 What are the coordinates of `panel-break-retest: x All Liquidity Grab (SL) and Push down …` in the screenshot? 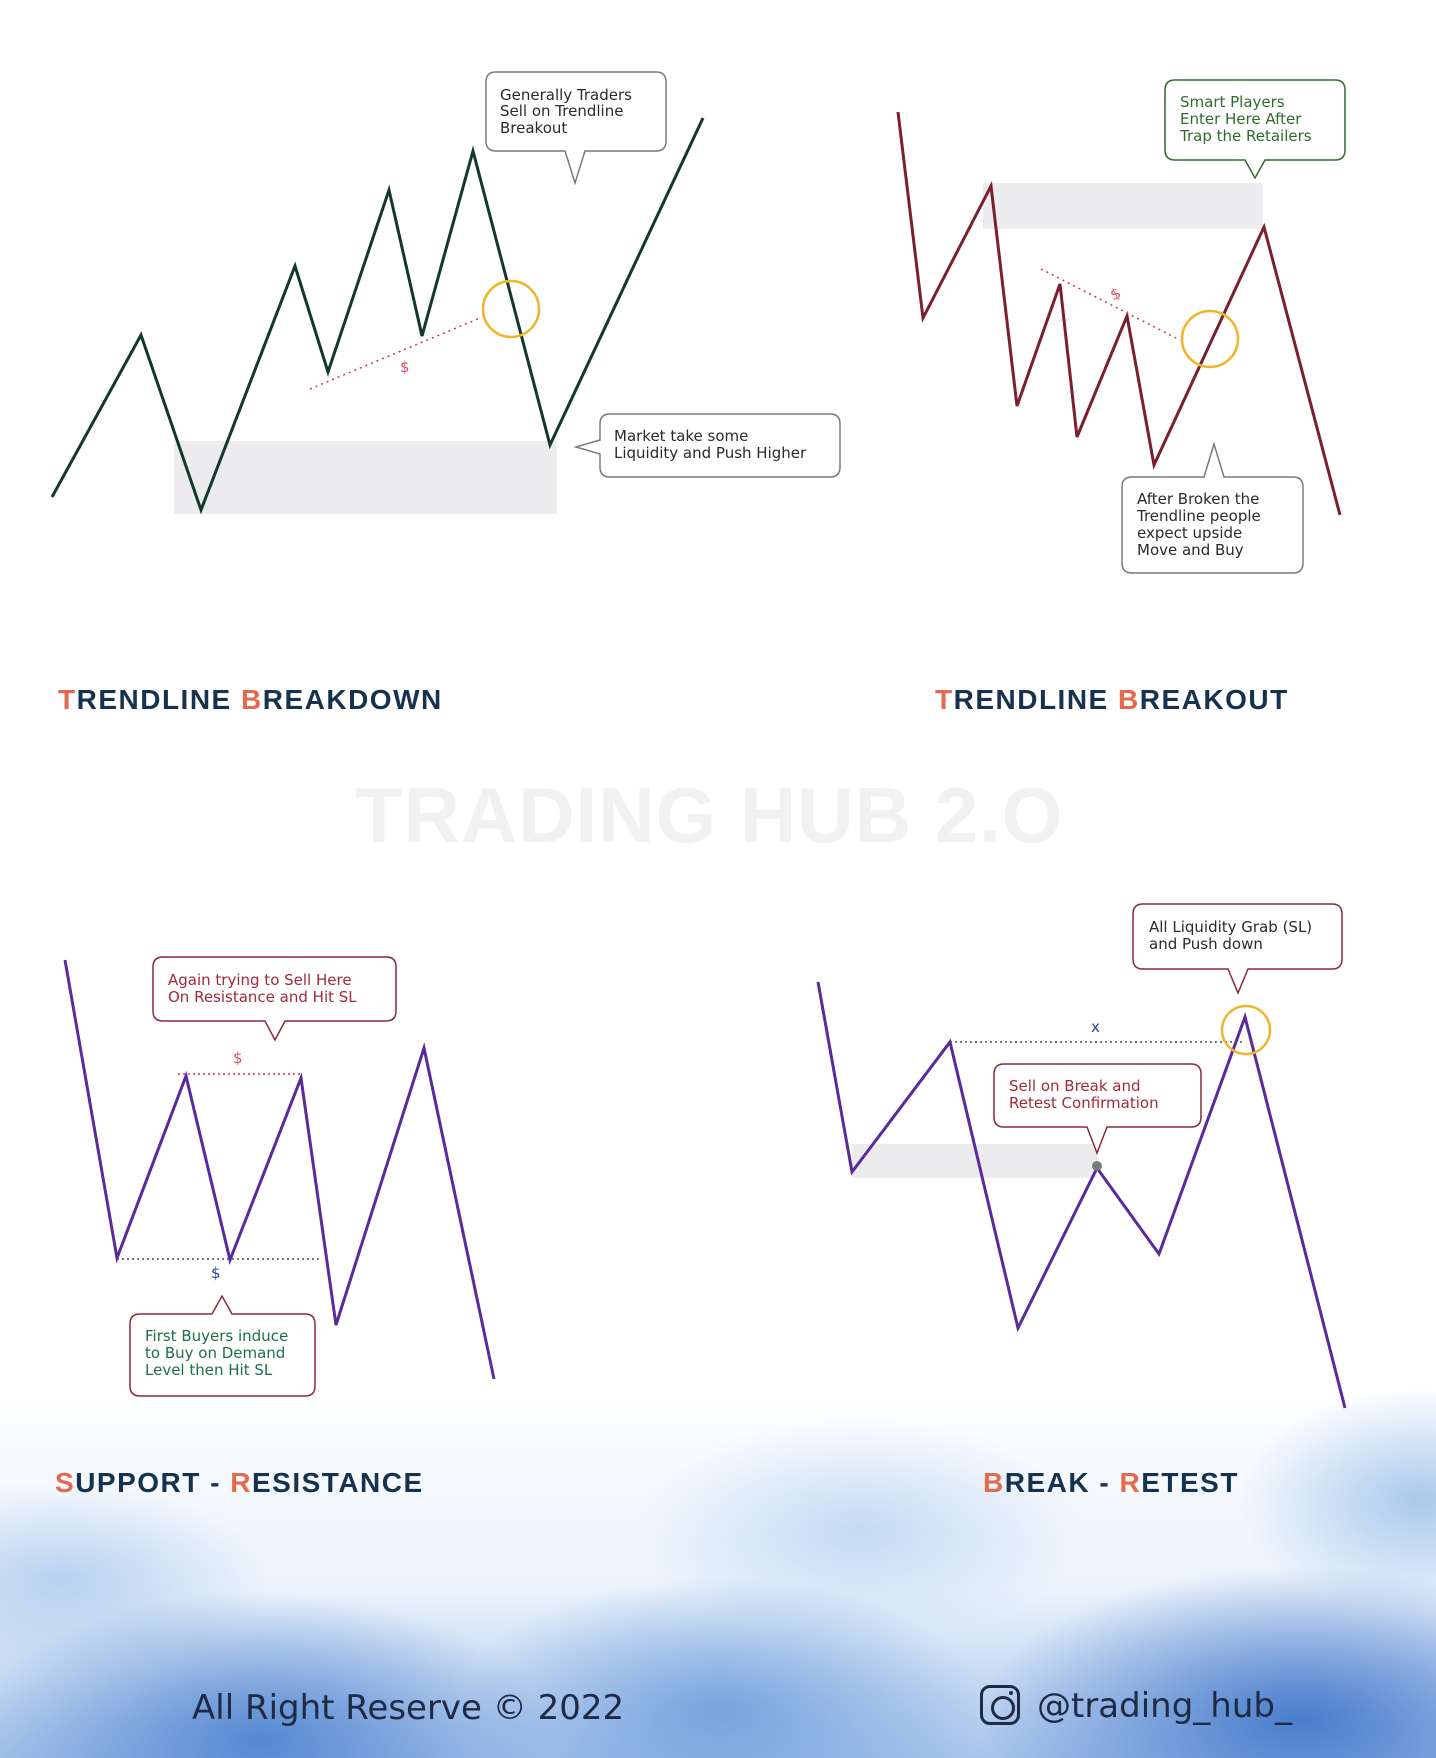 It's located at (1081, 1156).